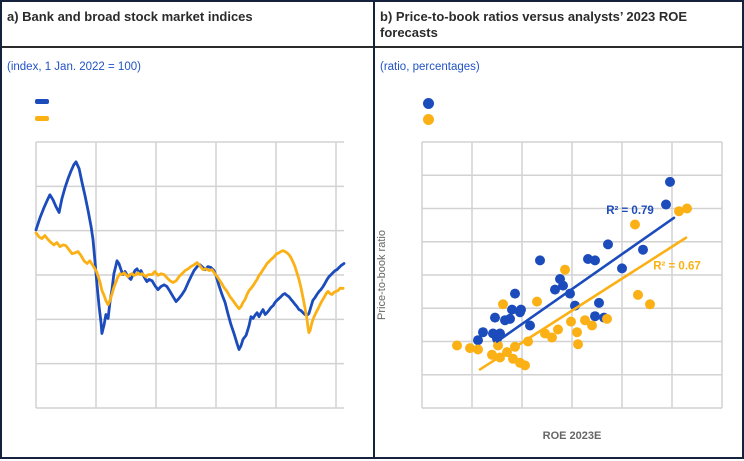 The width and height of the screenshot is (744, 461). I want to click on panel-b-subtitle: (ratio, percentages), so click(430, 67).